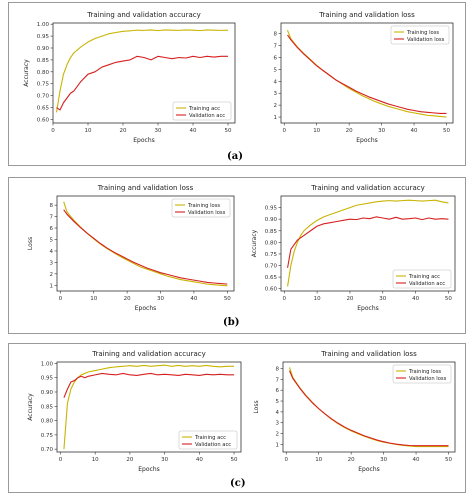 The height and width of the screenshot is (495, 474). Describe the element at coordinates (231, 322) in the screenshot. I see `panel-label-b: (b)` at that location.